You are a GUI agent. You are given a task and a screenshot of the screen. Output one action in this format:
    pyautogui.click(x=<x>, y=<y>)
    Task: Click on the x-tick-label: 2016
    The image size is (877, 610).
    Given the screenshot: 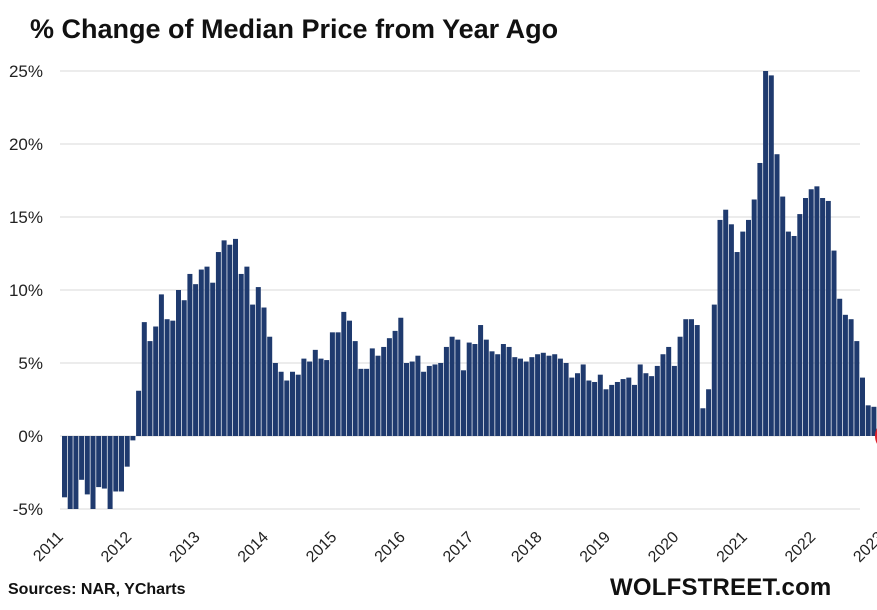 What is the action you would take?
    pyautogui.click(x=390, y=547)
    